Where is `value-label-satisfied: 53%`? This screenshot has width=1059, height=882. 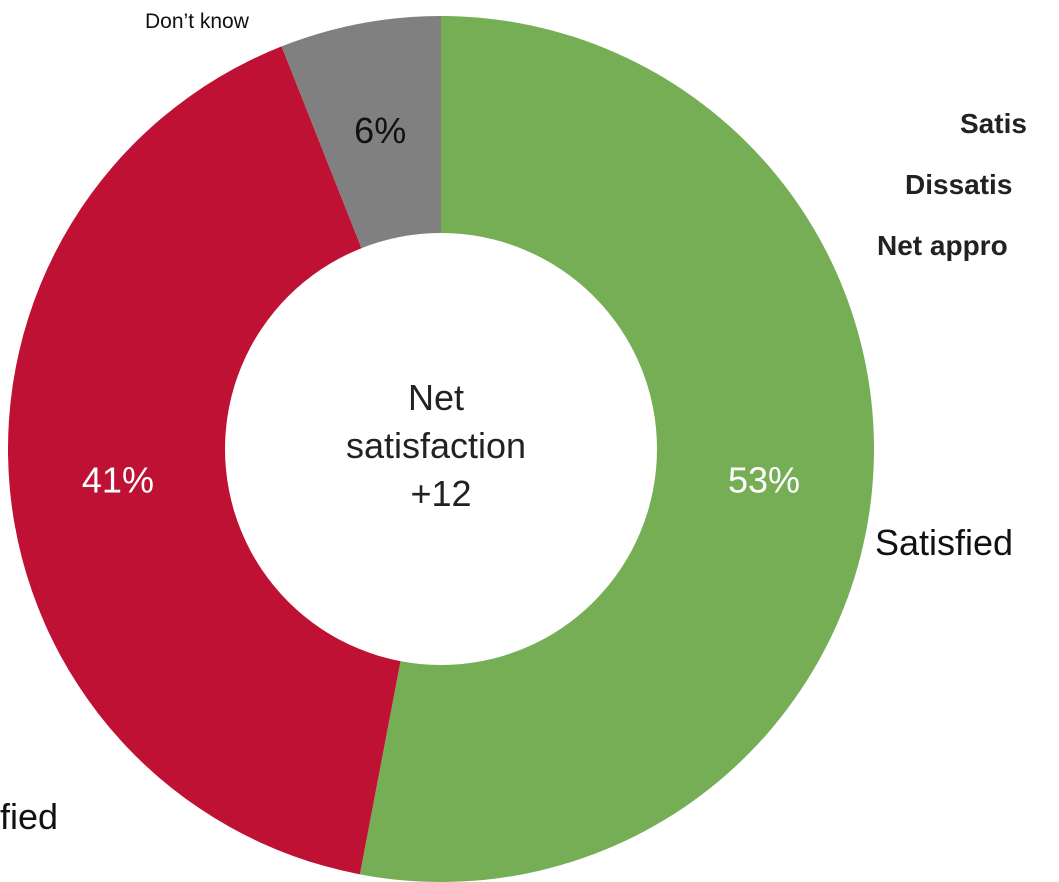 value-label-satisfied: 53% is located at coordinates (764, 480).